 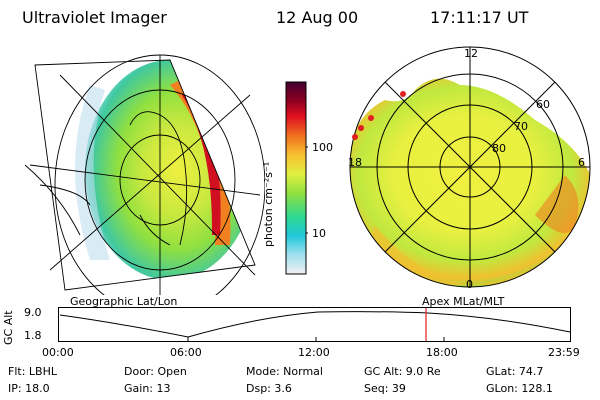 What do you see at coordinates (499, 148) in the screenshot?
I see `mlat-label-80: 80` at bounding box center [499, 148].